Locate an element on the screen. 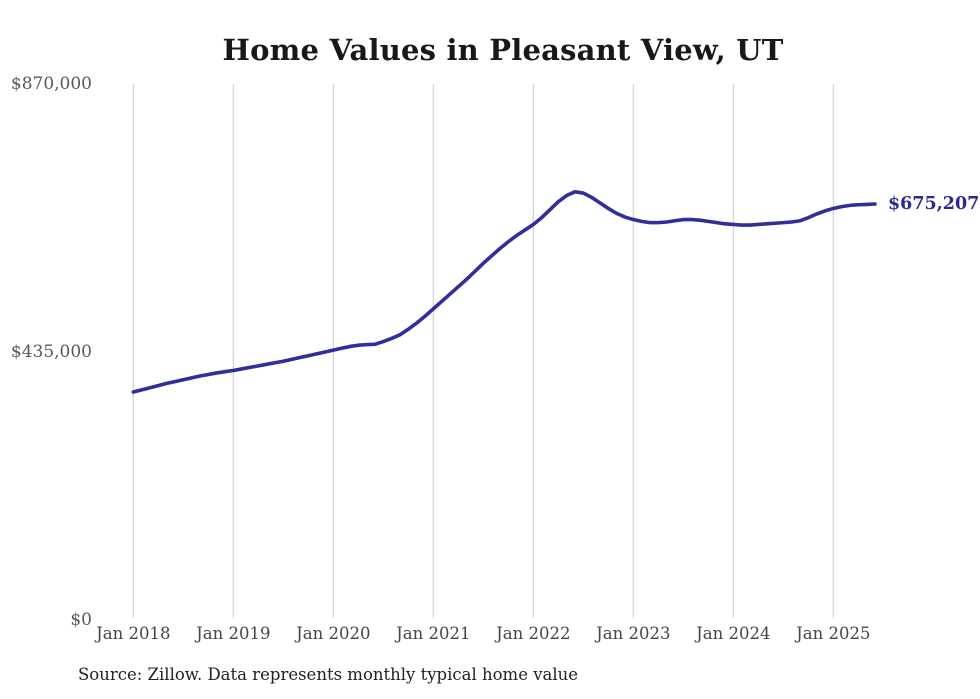 Image resolution: width=980 pixels, height=699 pixels. x-tick-jan-2020: Jan 2020 is located at coordinates (333, 633).